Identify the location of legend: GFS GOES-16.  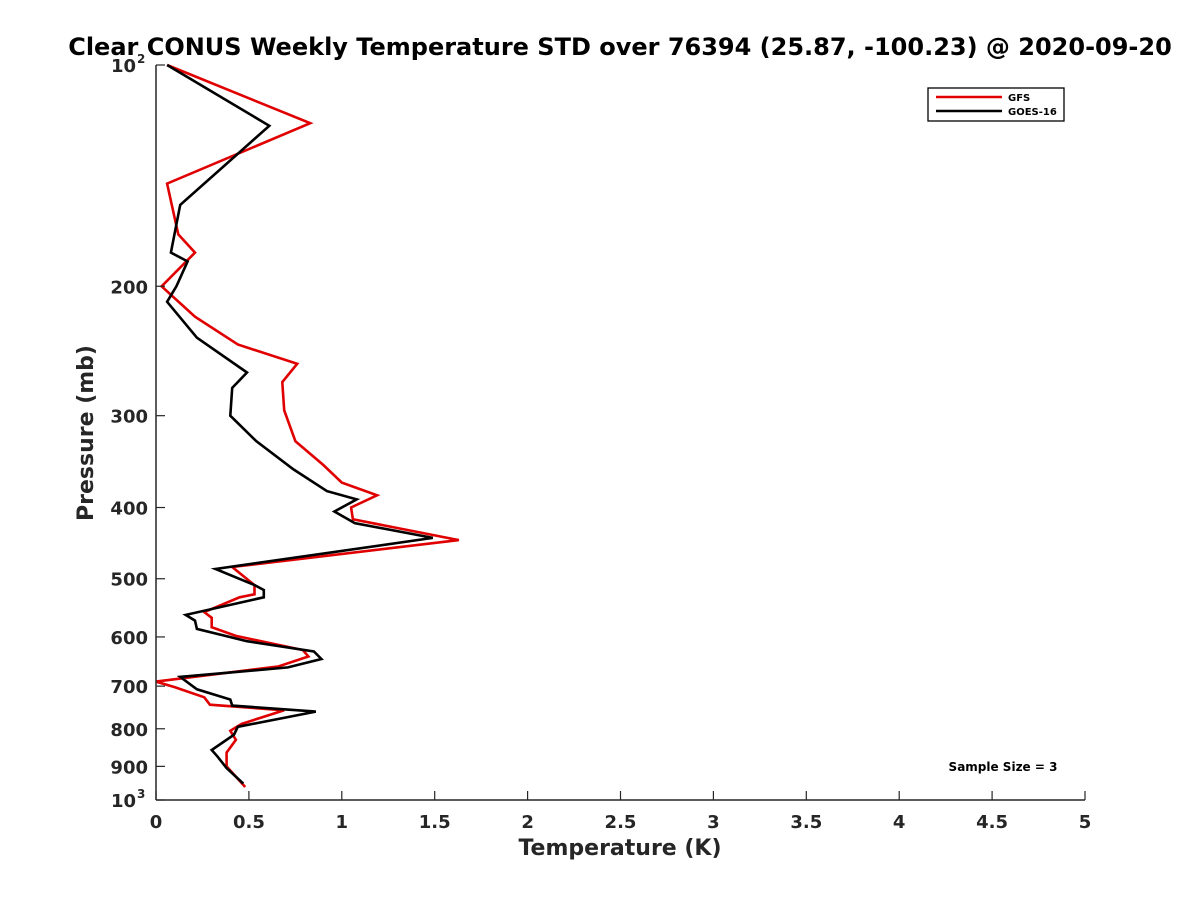
(996, 104).